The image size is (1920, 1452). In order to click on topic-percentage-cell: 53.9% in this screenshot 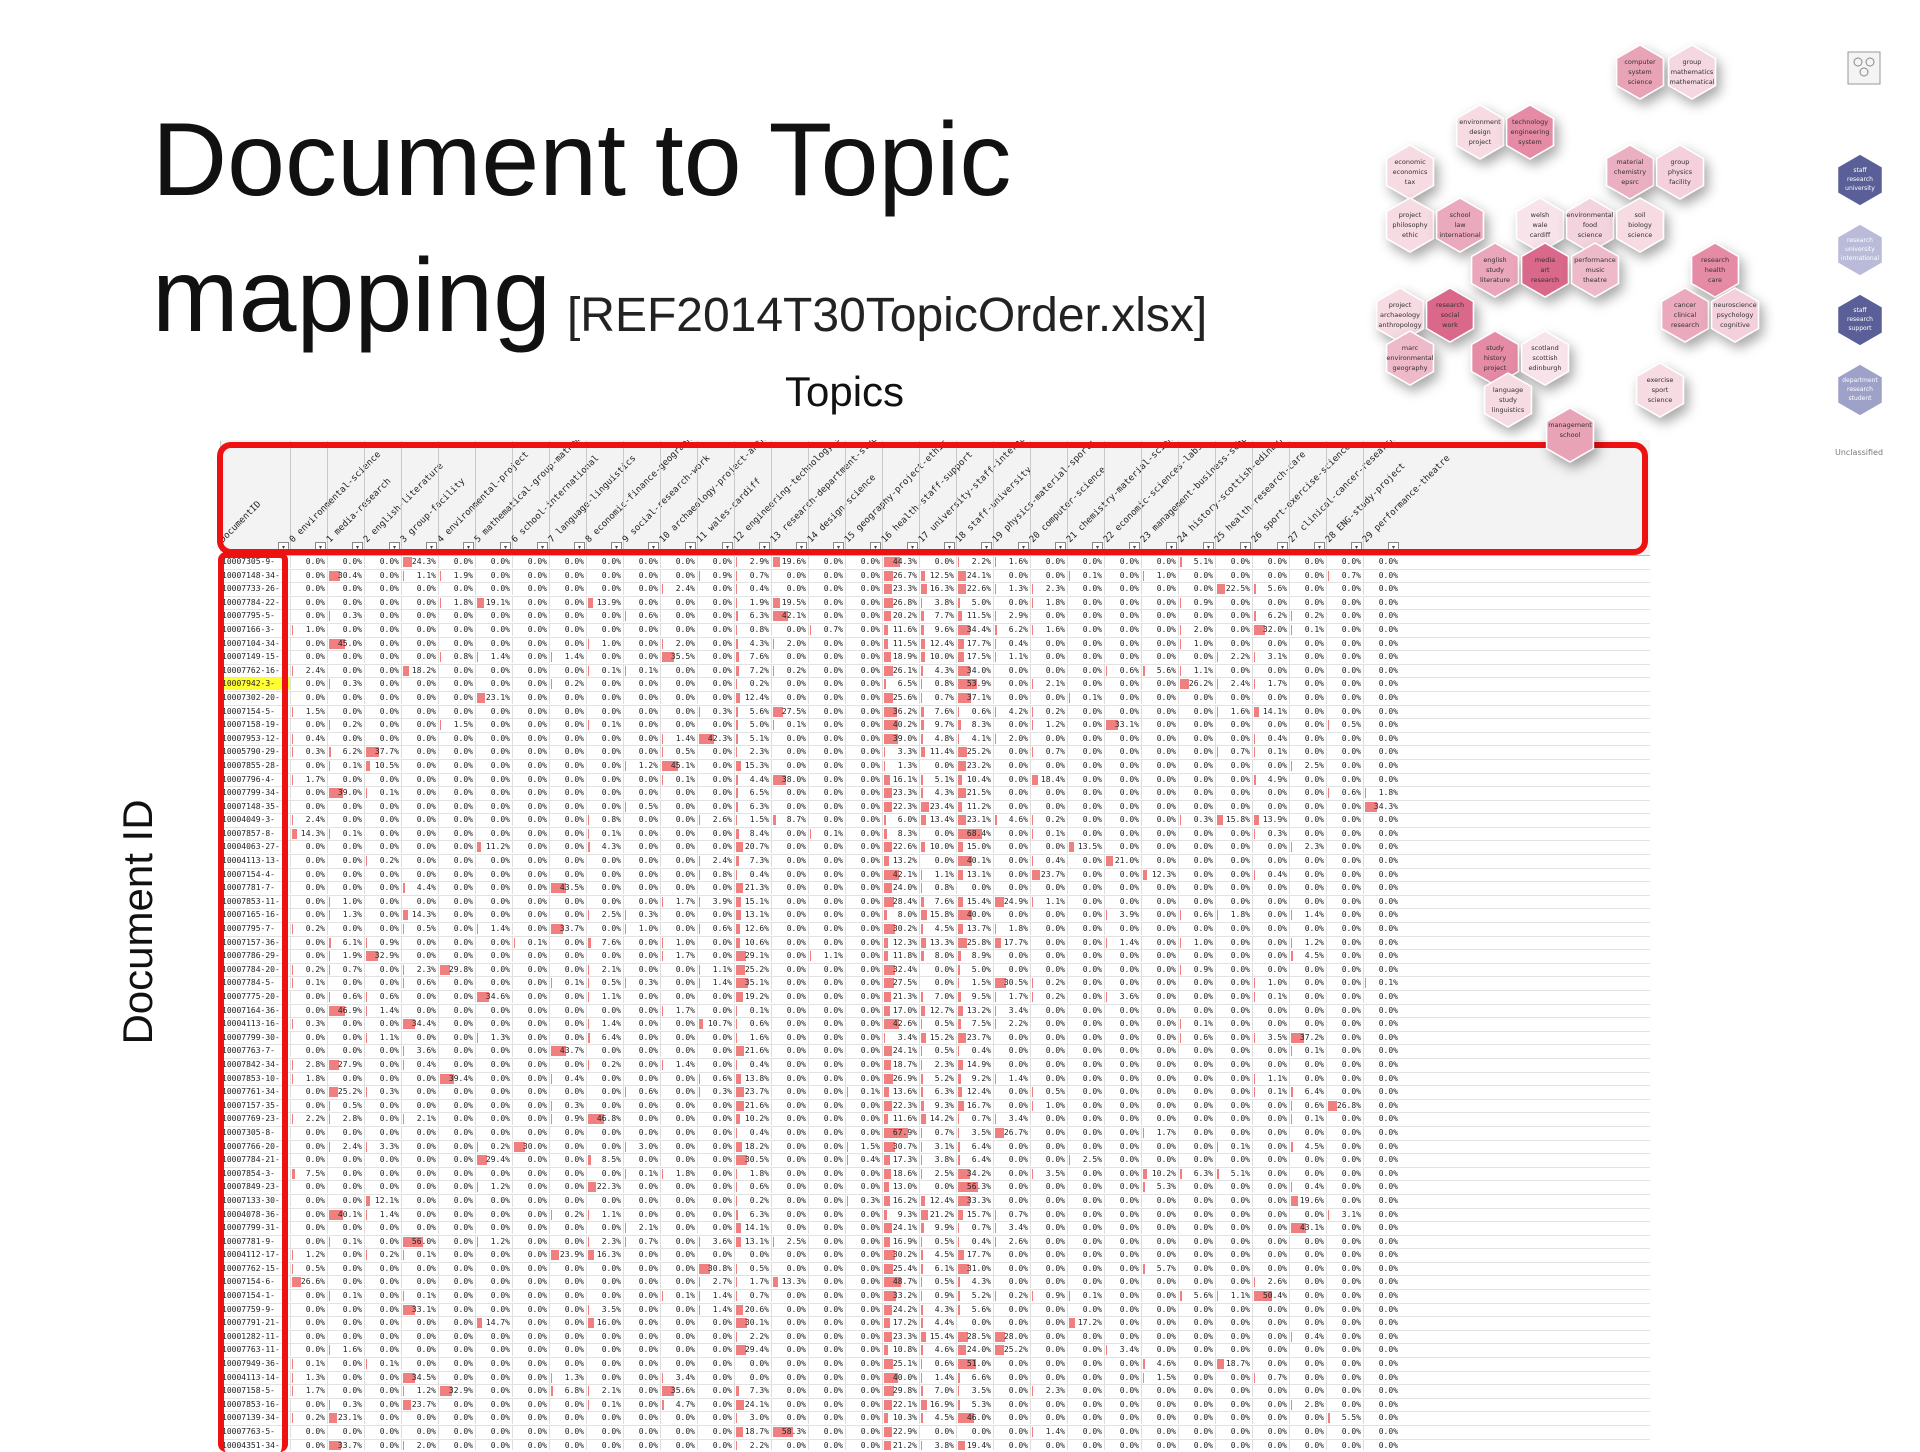, I will do `click(974, 684)`.